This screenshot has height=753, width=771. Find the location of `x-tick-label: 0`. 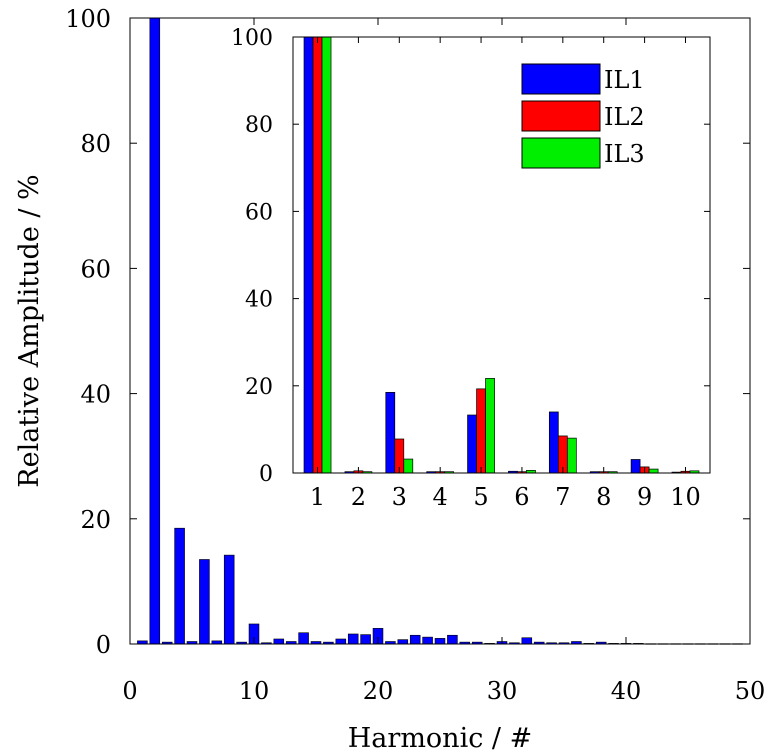

x-tick-label: 0 is located at coordinates (129, 691).